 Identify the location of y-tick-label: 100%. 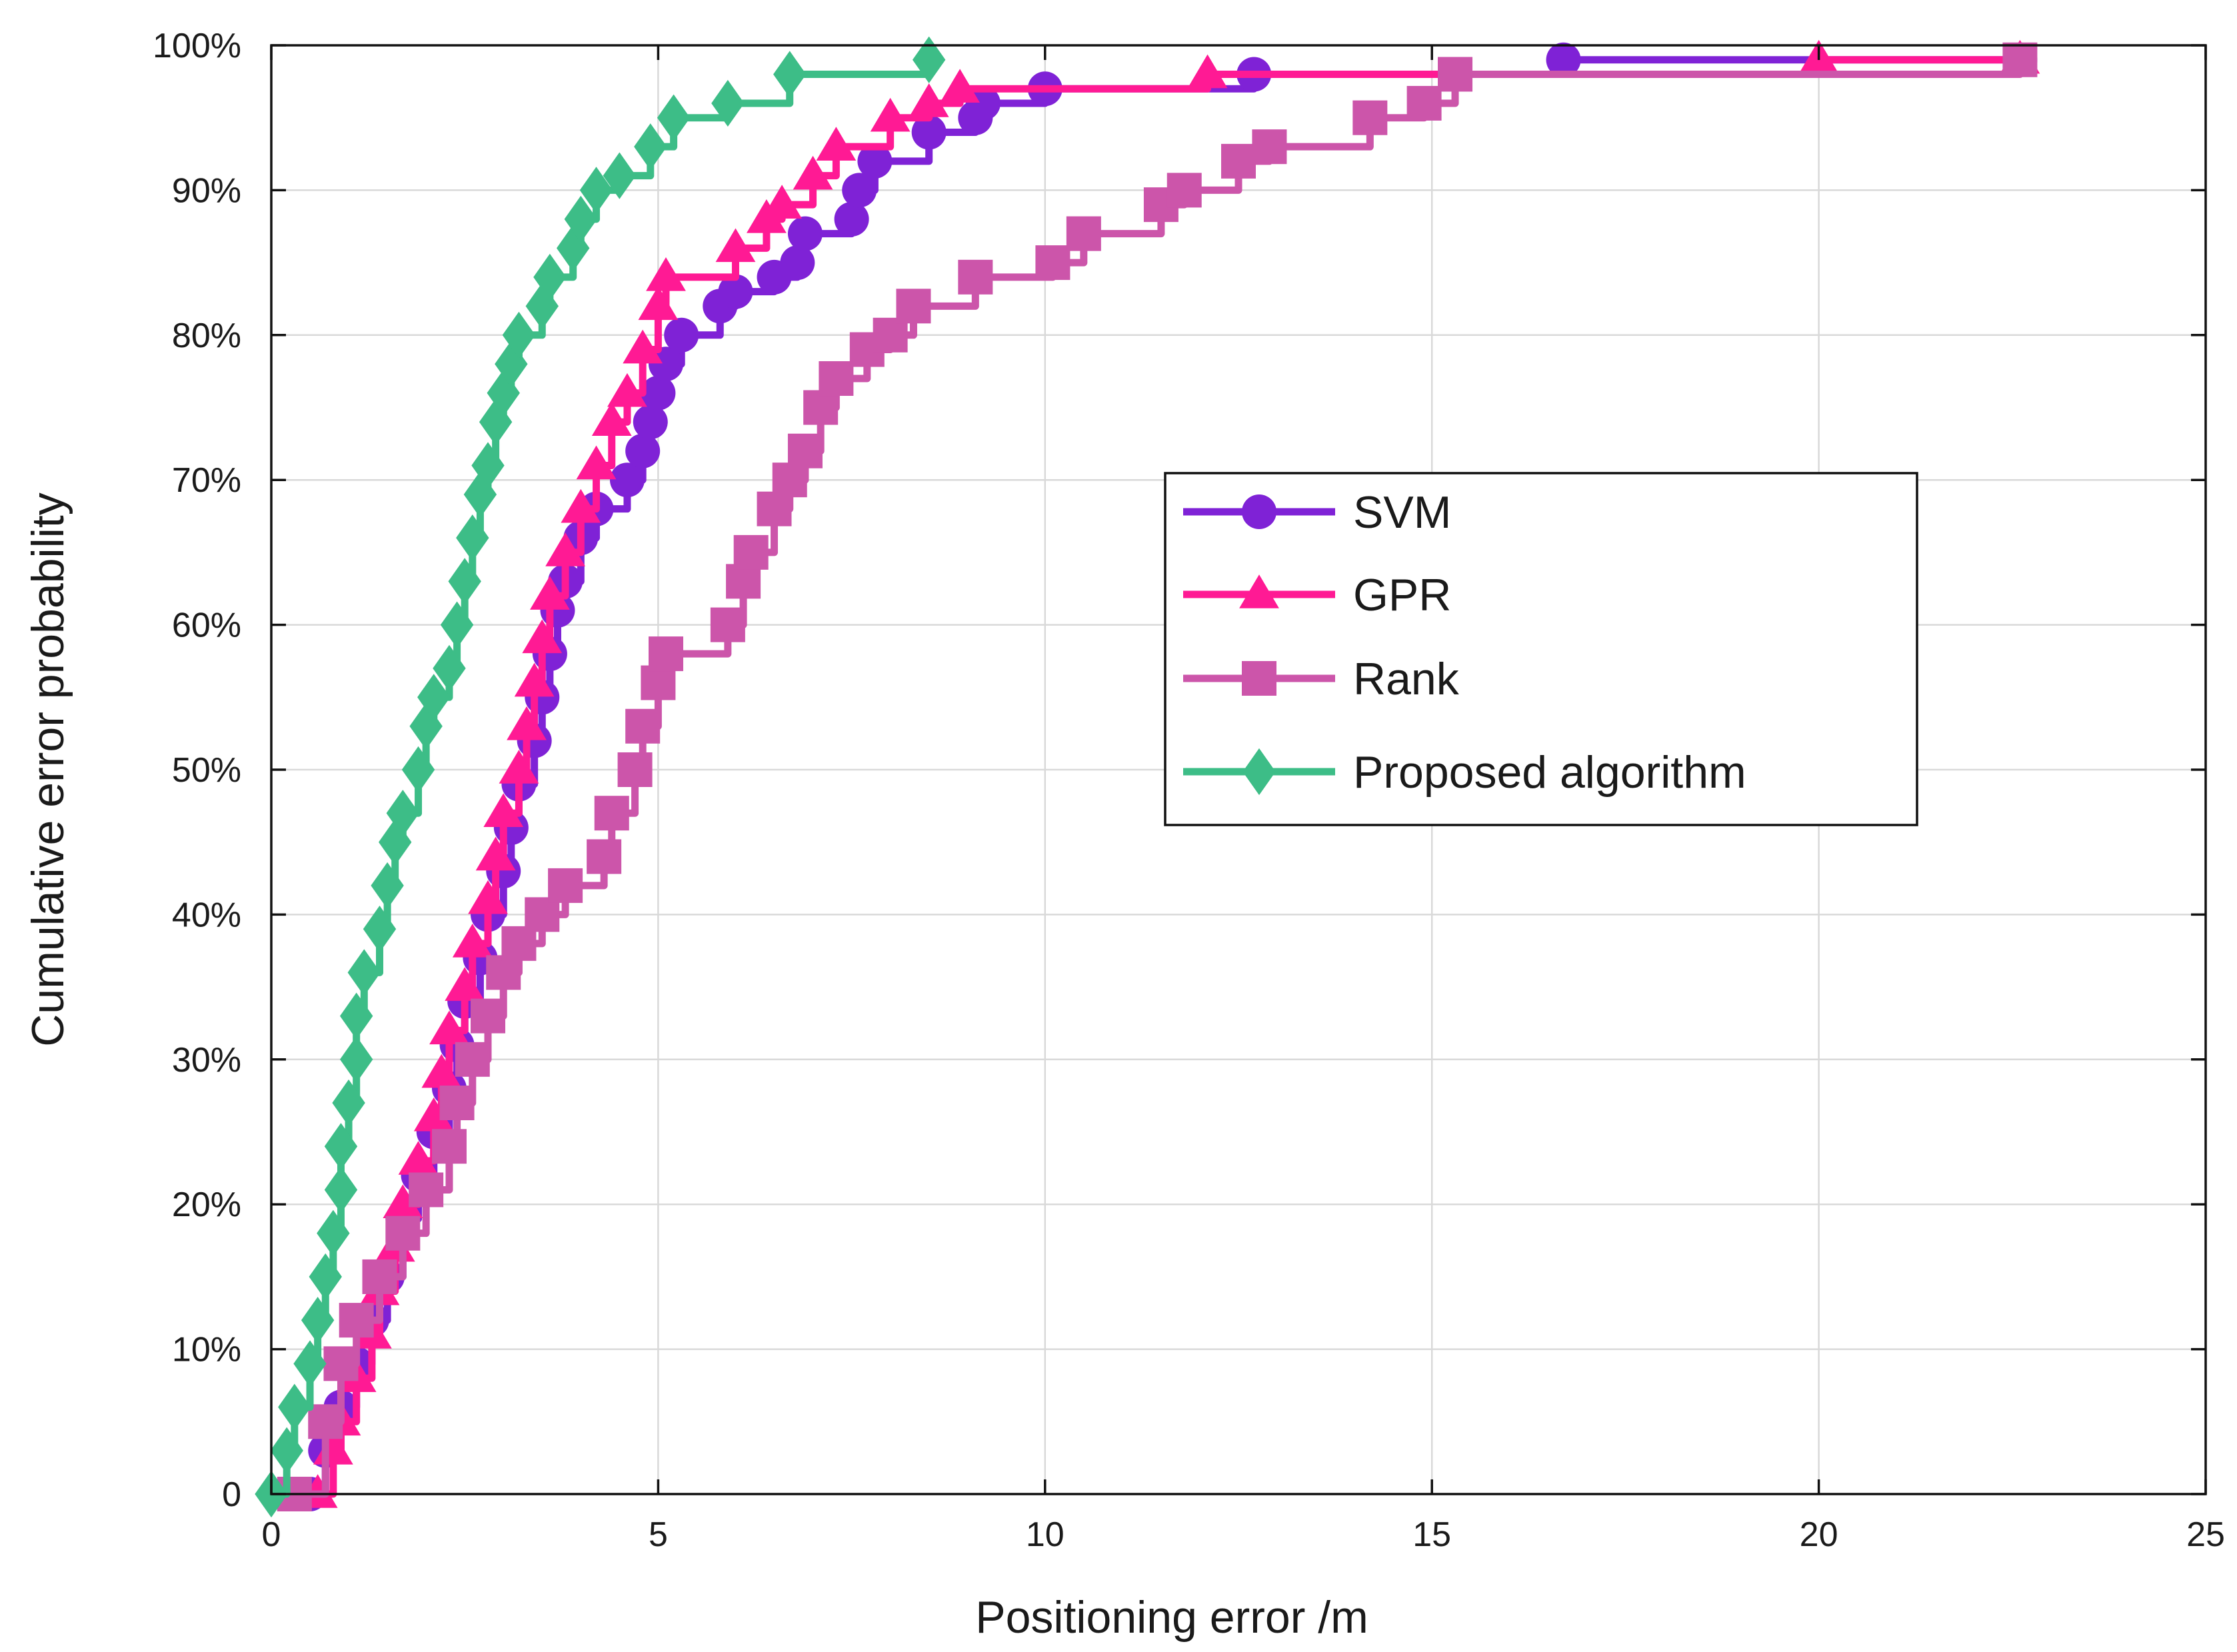
(197, 46).